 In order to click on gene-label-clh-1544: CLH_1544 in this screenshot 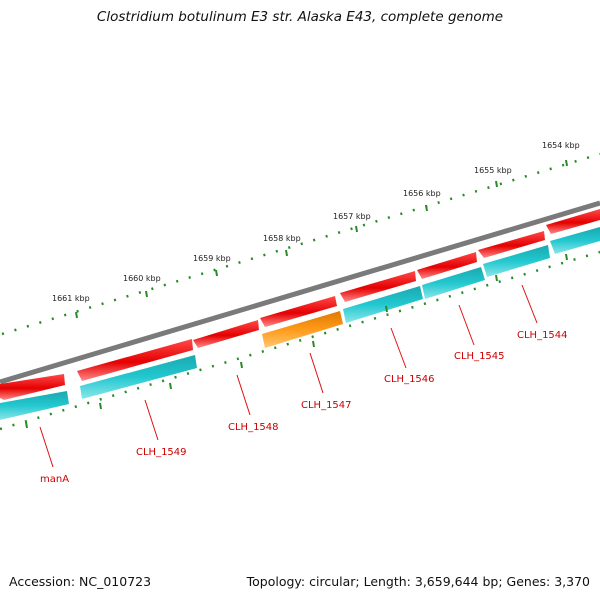, I will do `click(542, 335)`.